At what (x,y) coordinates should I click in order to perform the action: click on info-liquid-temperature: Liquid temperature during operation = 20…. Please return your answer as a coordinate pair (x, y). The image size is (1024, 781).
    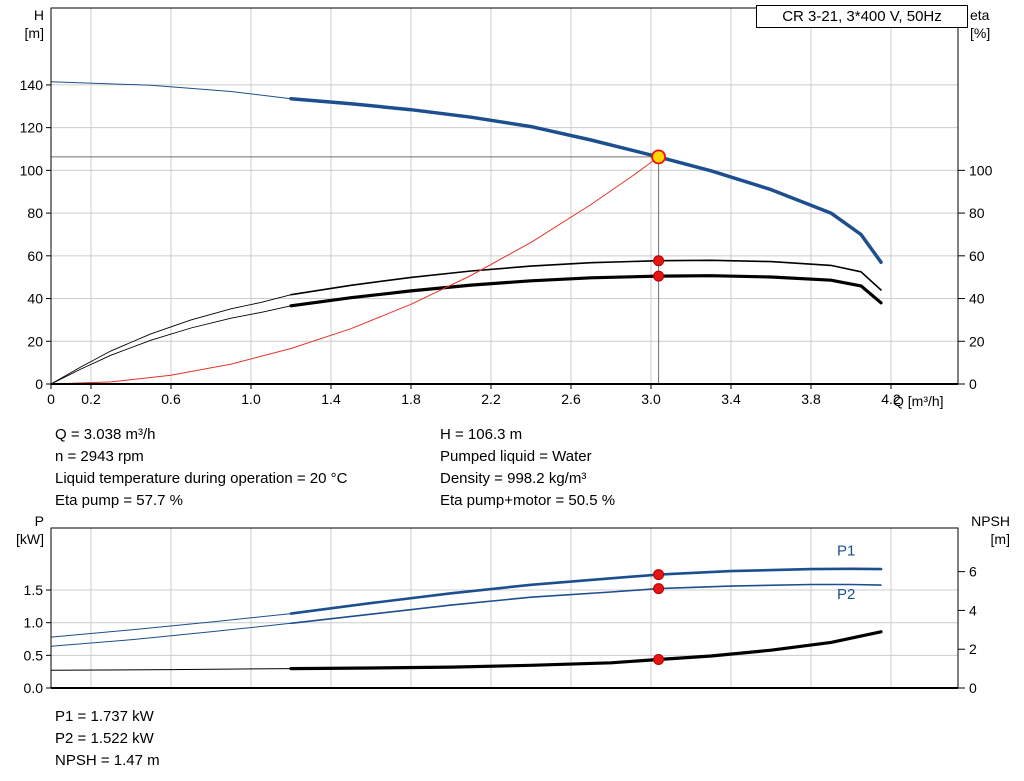
    Looking at the image, I should click on (201, 478).